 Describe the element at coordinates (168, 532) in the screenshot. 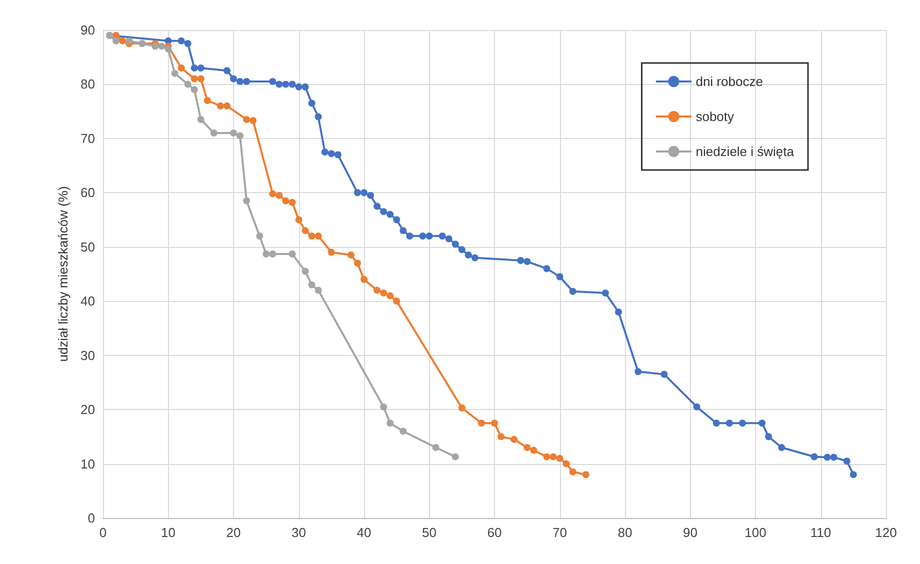

I see `x-tick-label: 10` at that location.